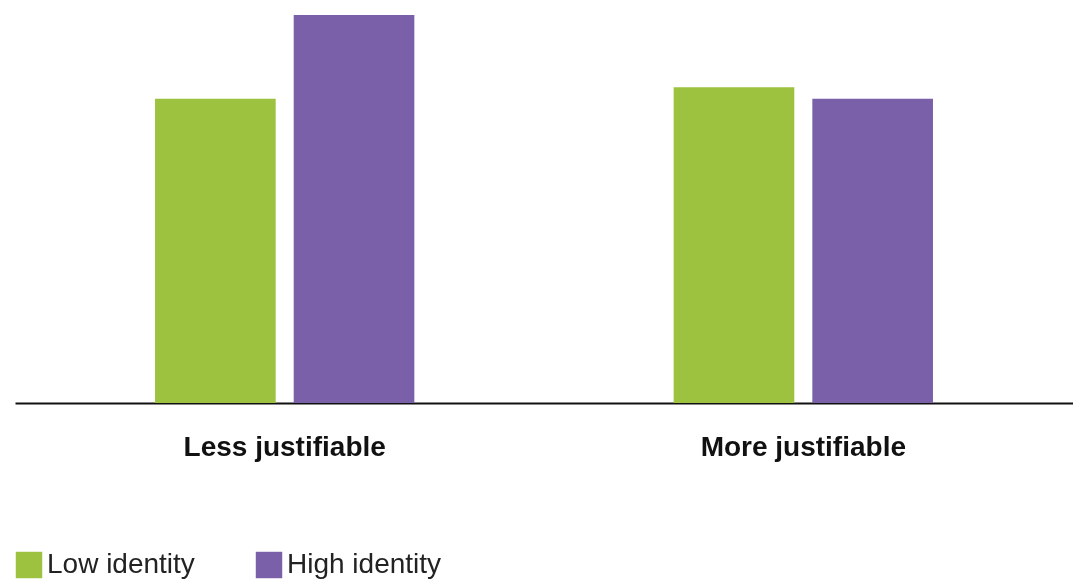 The height and width of the screenshot is (582, 1073). Describe the element at coordinates (364, 563) in the screenshot. I see `legend-label: High identity` at that location.